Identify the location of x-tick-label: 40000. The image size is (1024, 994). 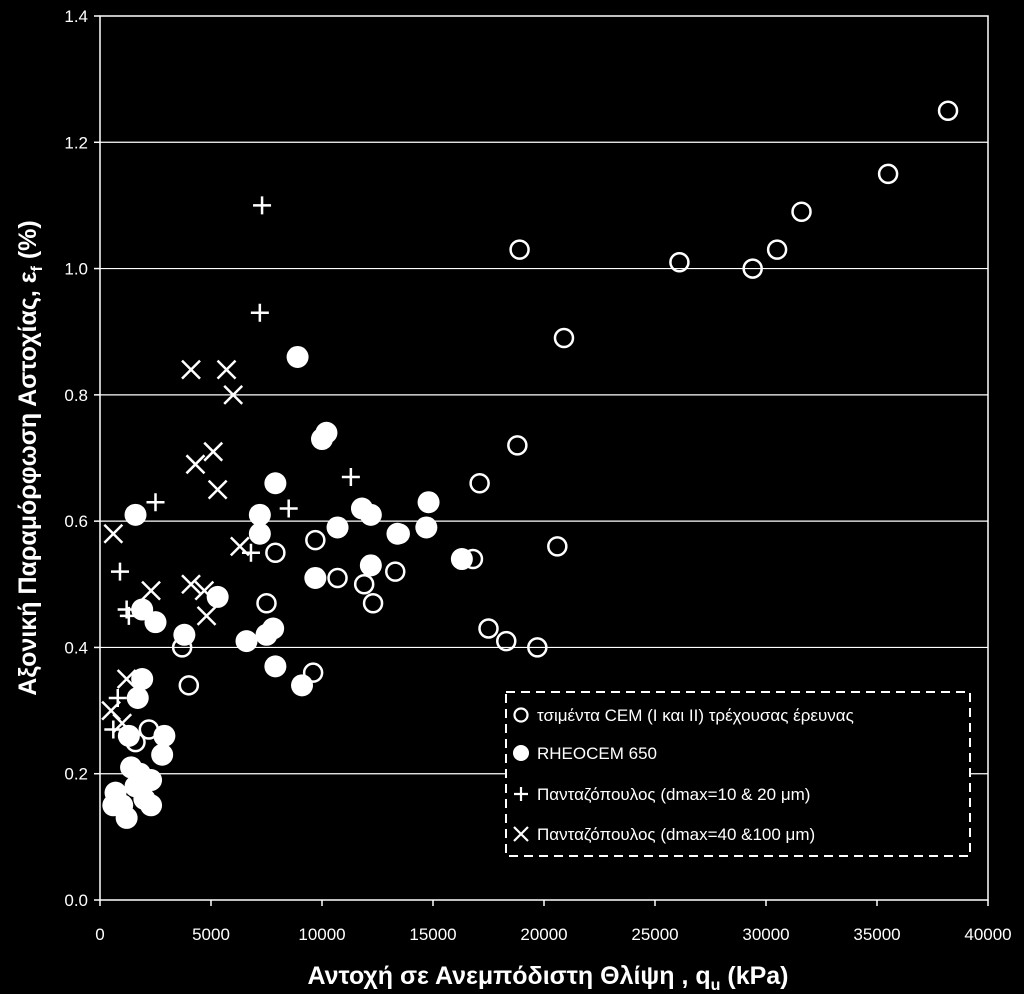
(987, 934).